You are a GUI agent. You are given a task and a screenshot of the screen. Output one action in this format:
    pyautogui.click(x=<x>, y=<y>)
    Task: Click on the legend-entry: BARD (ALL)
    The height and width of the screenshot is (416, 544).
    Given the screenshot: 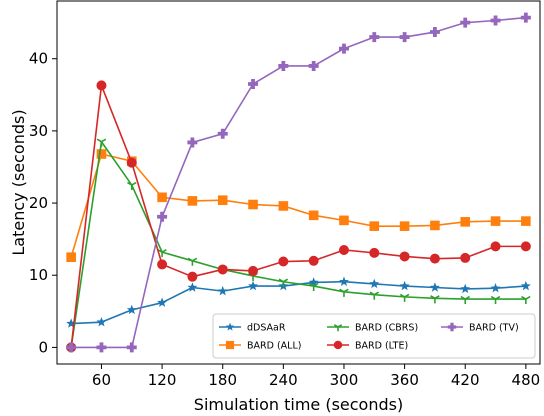 What is the action you would take?
    pyautogui.click(x=260, y=346)
    